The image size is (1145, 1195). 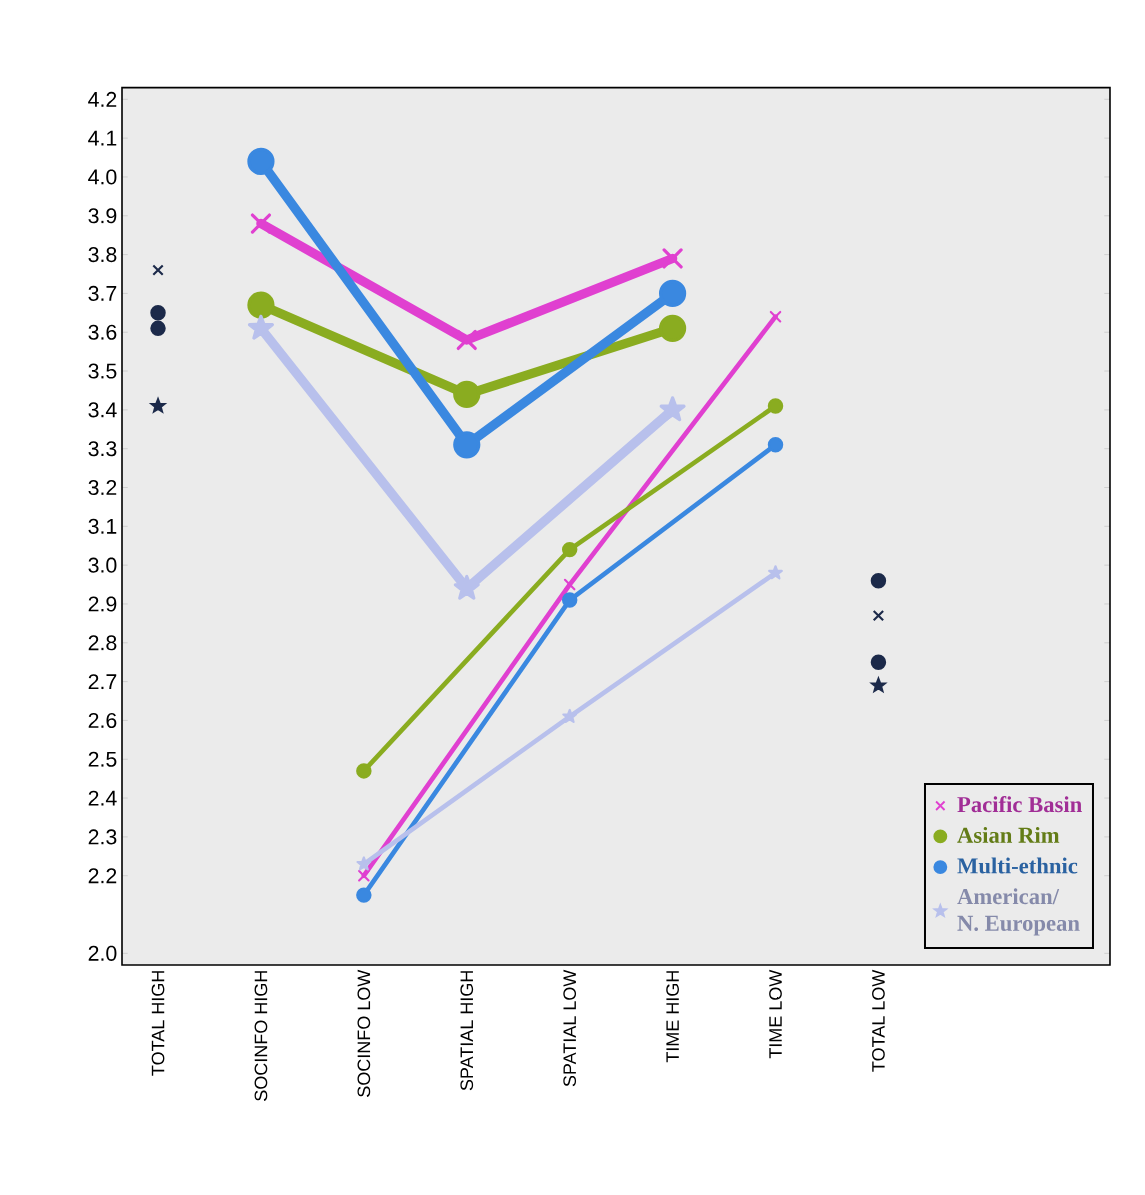 I want to click on y-tick-label: 3.2, so click(x=102, y=487).